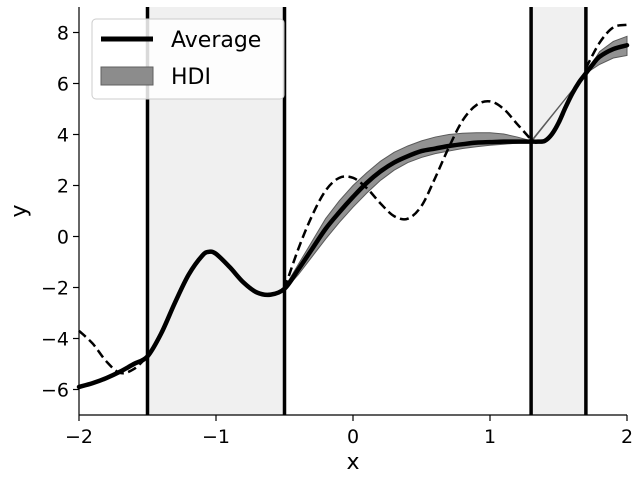 The width and height of the screenshot is (640, 480). I want to click on x-axis-label: x, so click(352, 462).